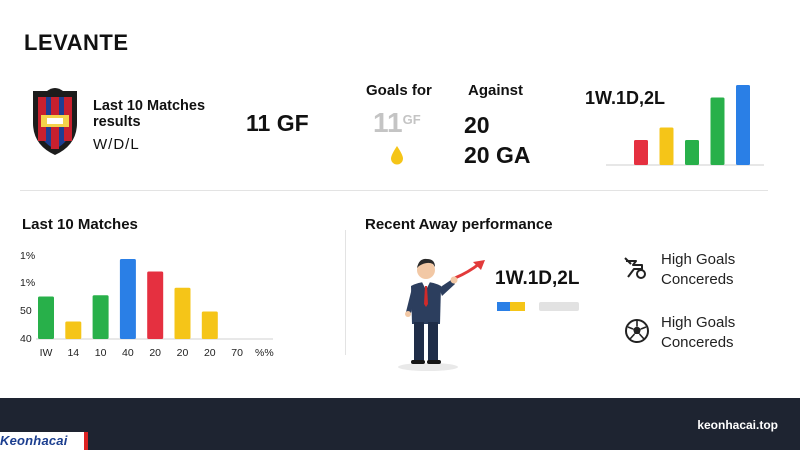  Describe the element at coordinates (537, 278) in the screenshot. I see `away-record: 1W.1D,2L` at that location.